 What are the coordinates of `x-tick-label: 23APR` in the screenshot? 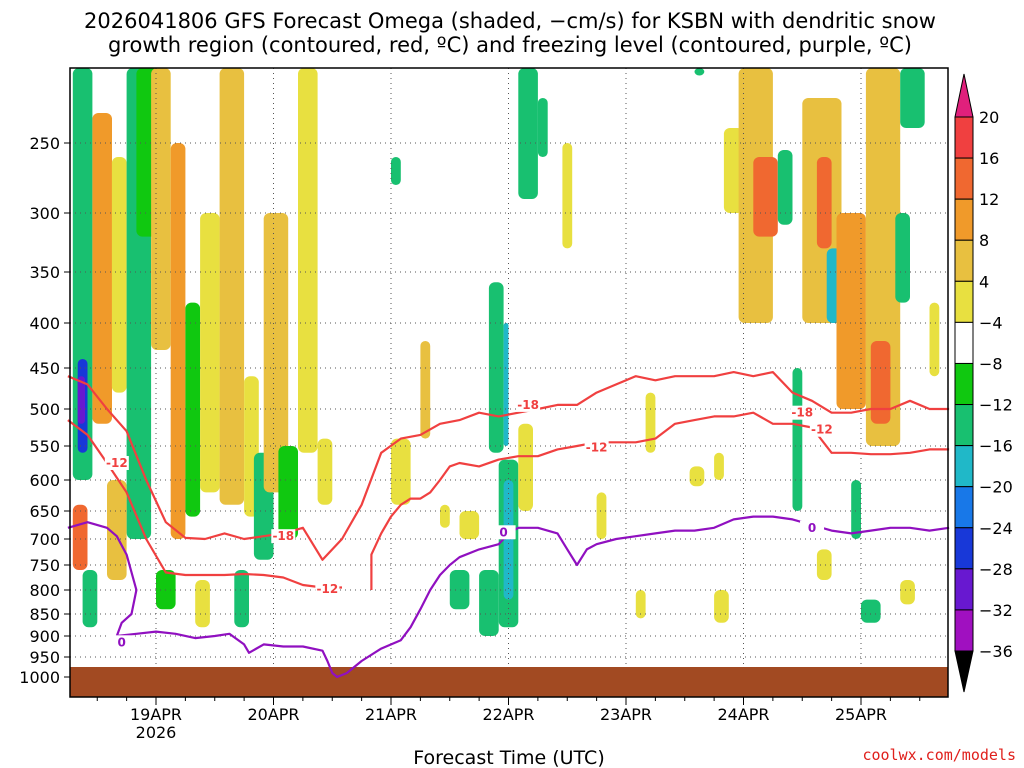 It's located at (626, 714).